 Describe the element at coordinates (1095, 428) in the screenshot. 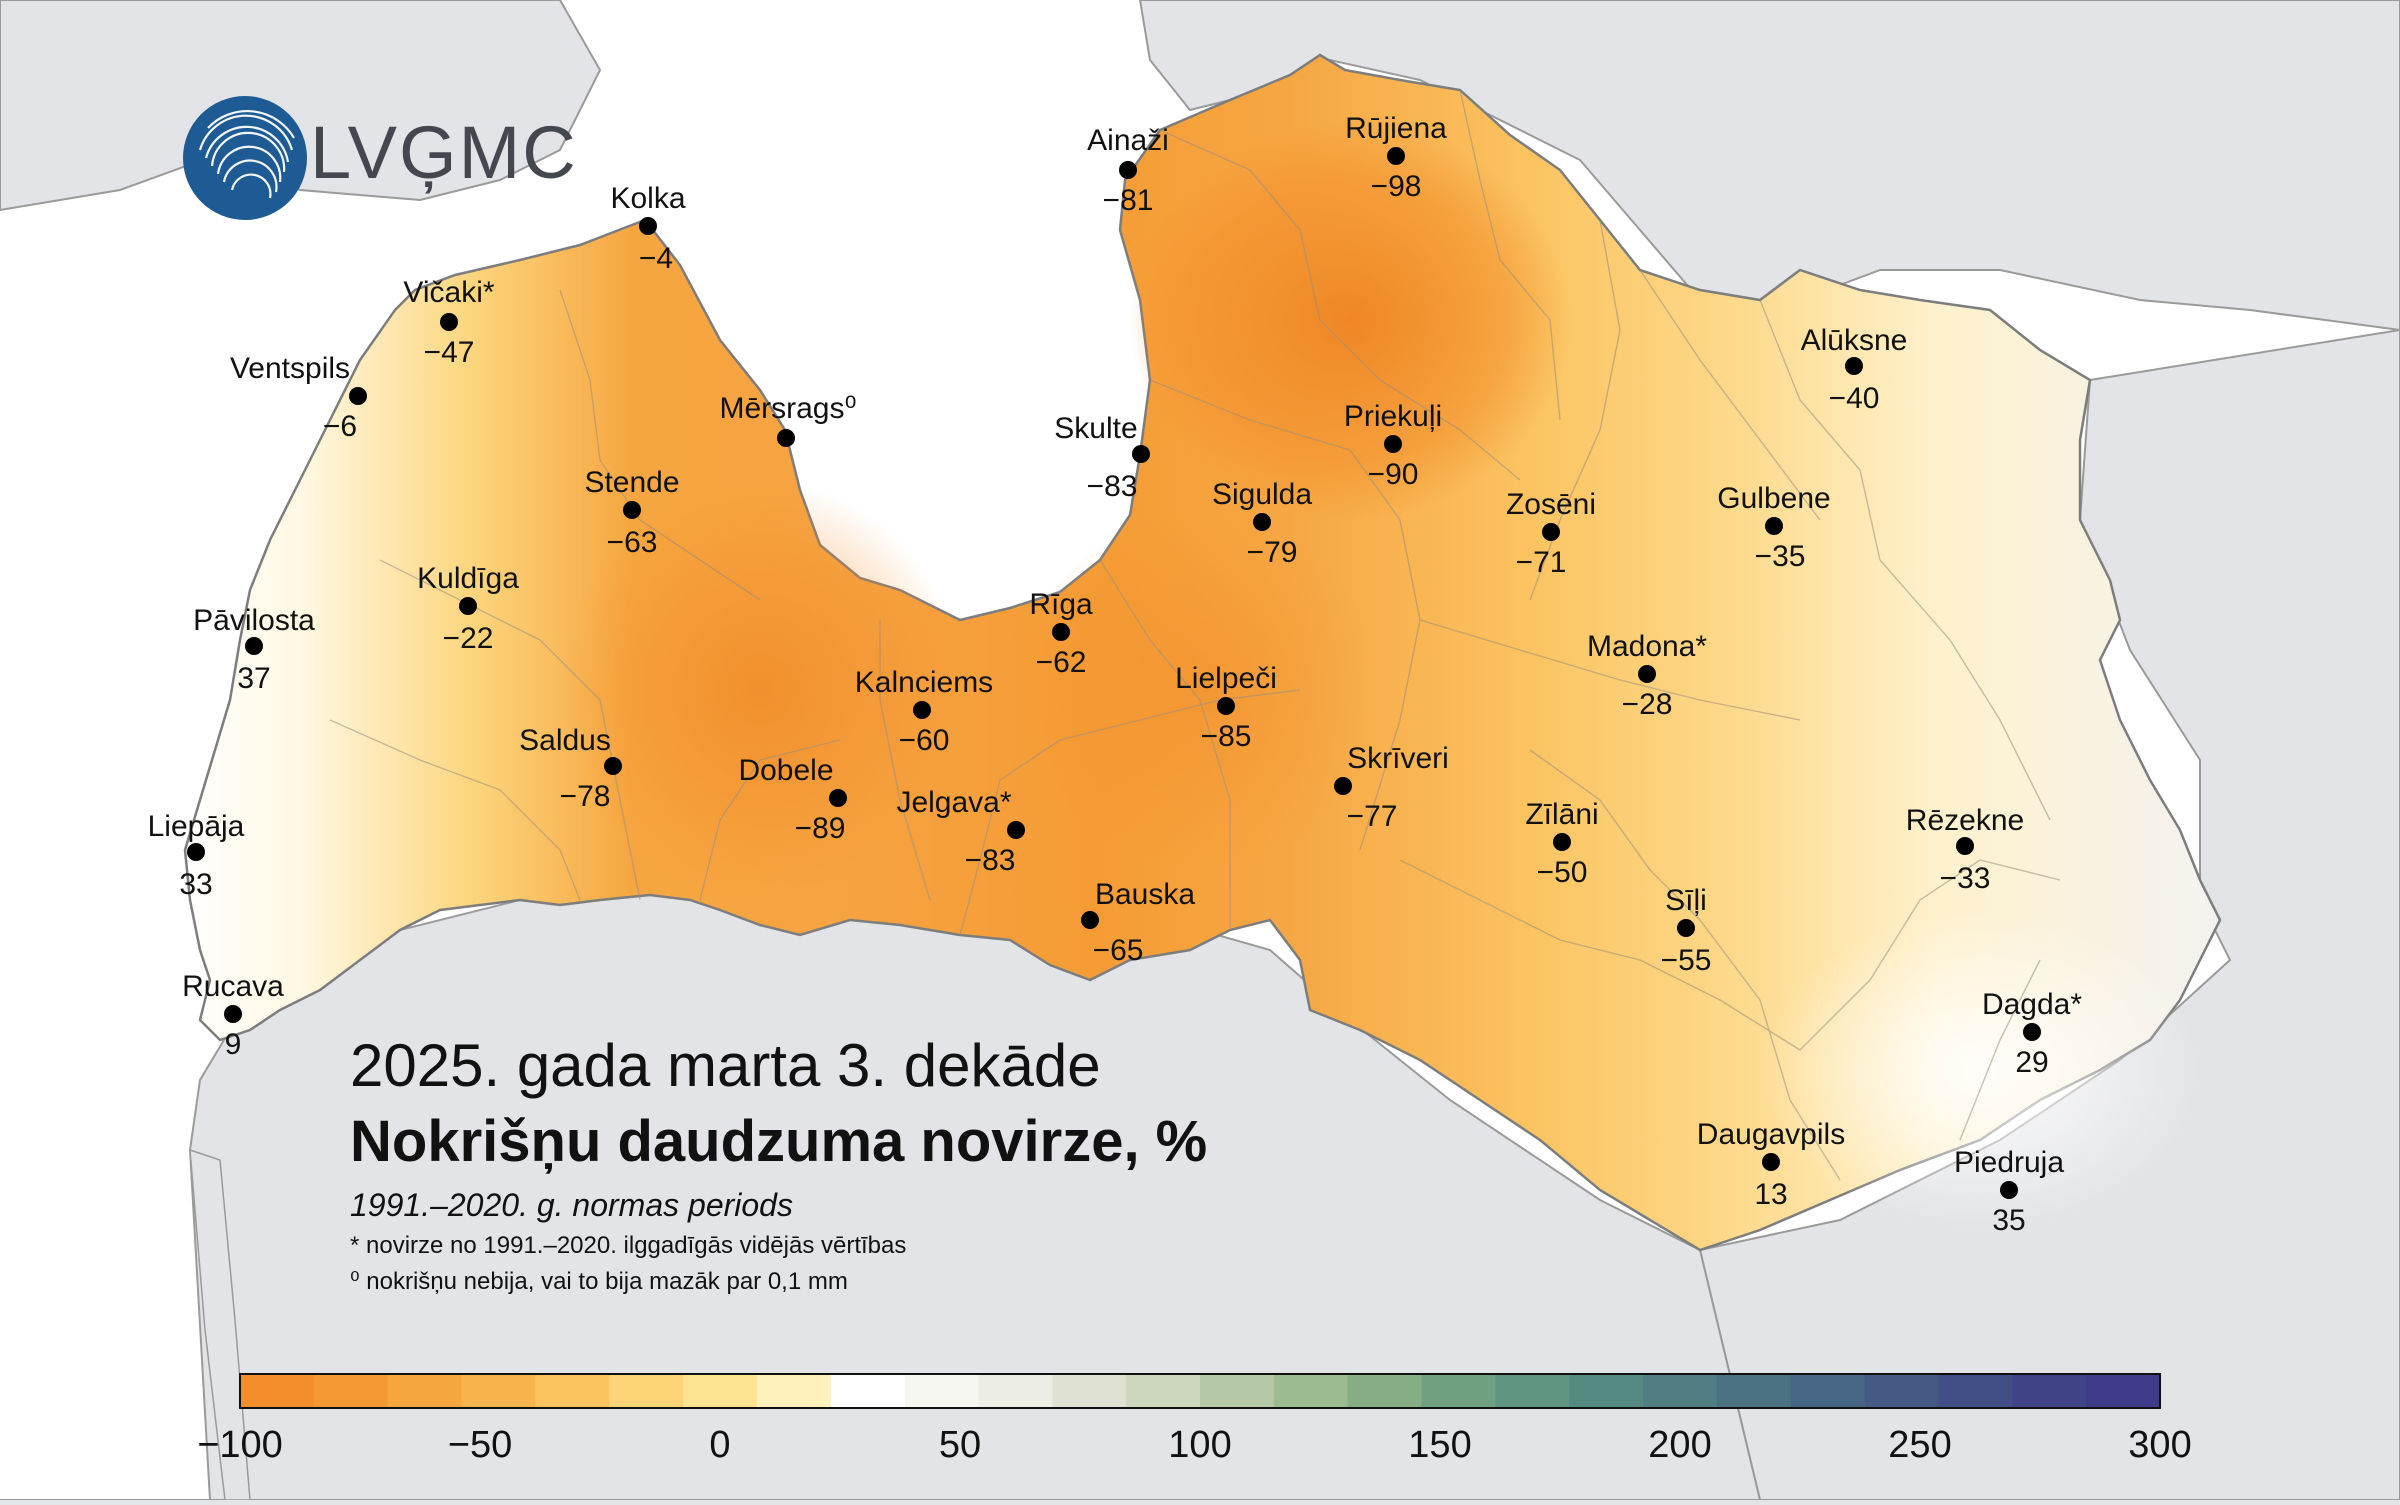

I see `station-name: Skulte` at that location.